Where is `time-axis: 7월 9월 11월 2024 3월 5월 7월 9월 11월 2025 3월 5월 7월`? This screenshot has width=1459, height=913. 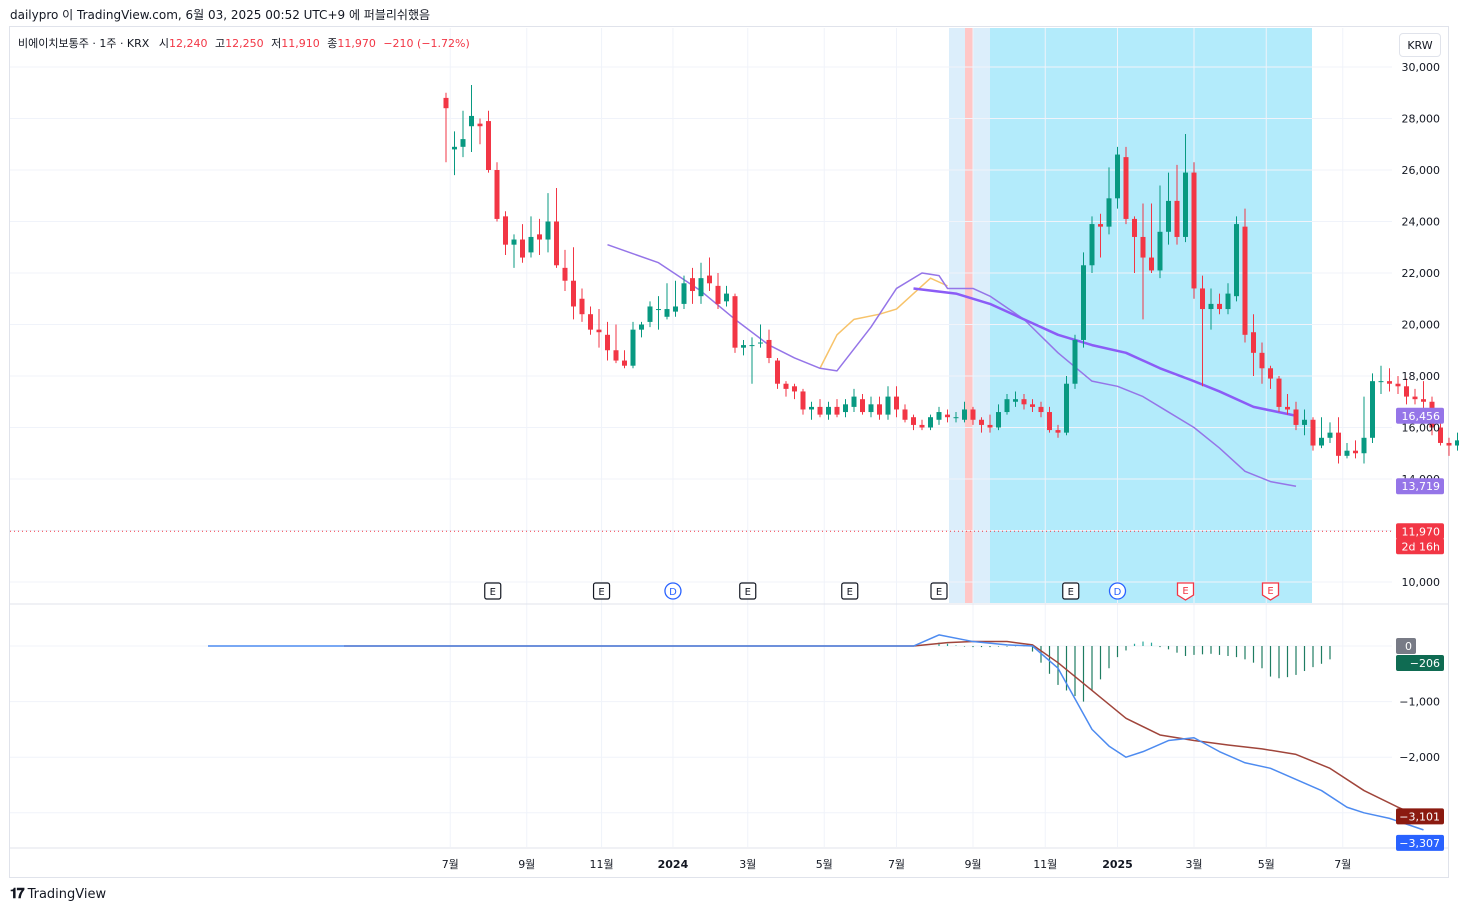
time-axis: 7월 9월 11월 2024 3월 5월 7월 9월 11월 2025 3월 5월 7월 is located at coordinates (897, 864).